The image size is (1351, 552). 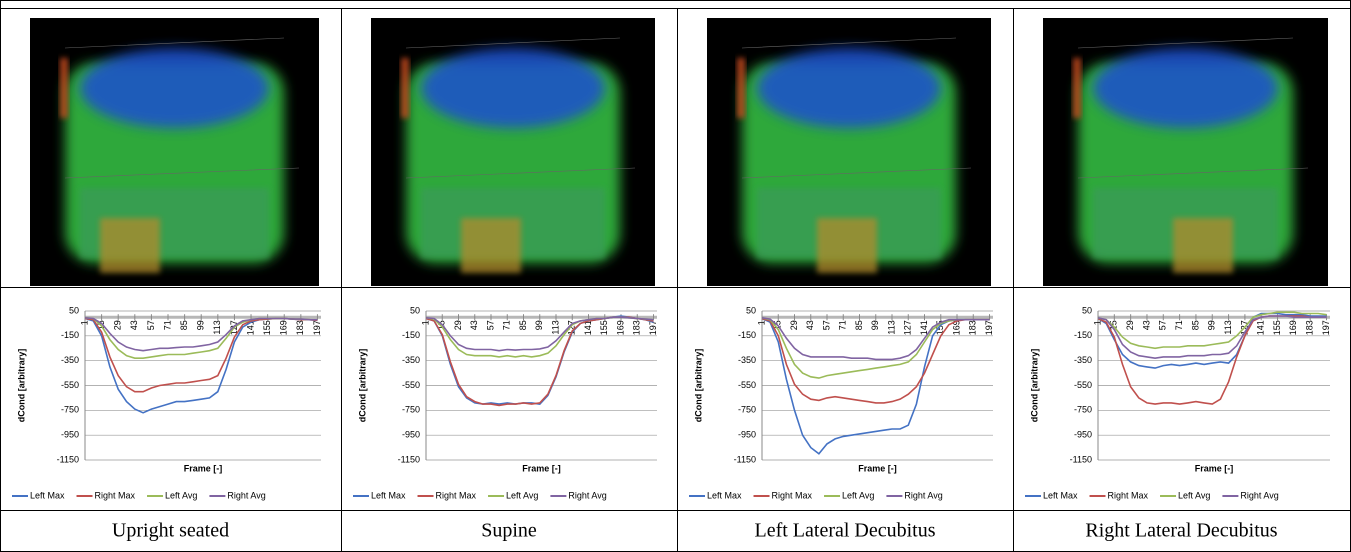 What do you see at coordinates (572, 327) in the screenshot?
I see `x-tick-label: 127` at bounding box center [572, 327].